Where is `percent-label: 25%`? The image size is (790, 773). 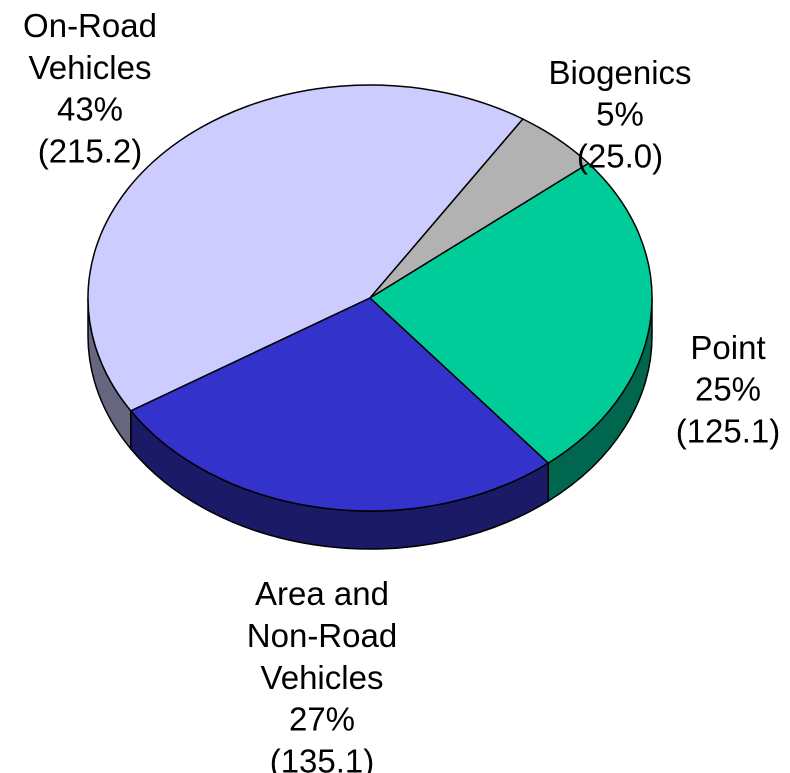
percent-label: 25% is located at coordinates (728, 389).